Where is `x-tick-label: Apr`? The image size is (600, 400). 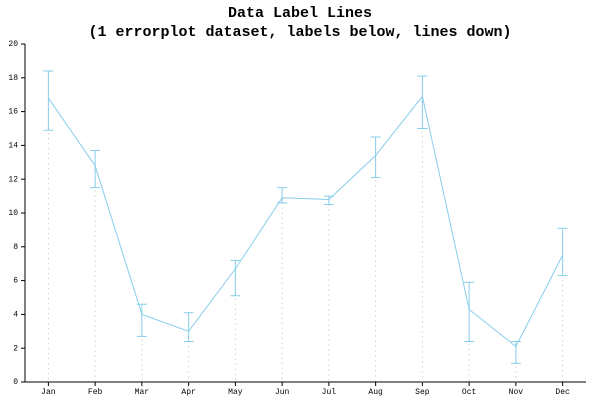
x-tick-label: Apr is located at coordinates (188, 392).